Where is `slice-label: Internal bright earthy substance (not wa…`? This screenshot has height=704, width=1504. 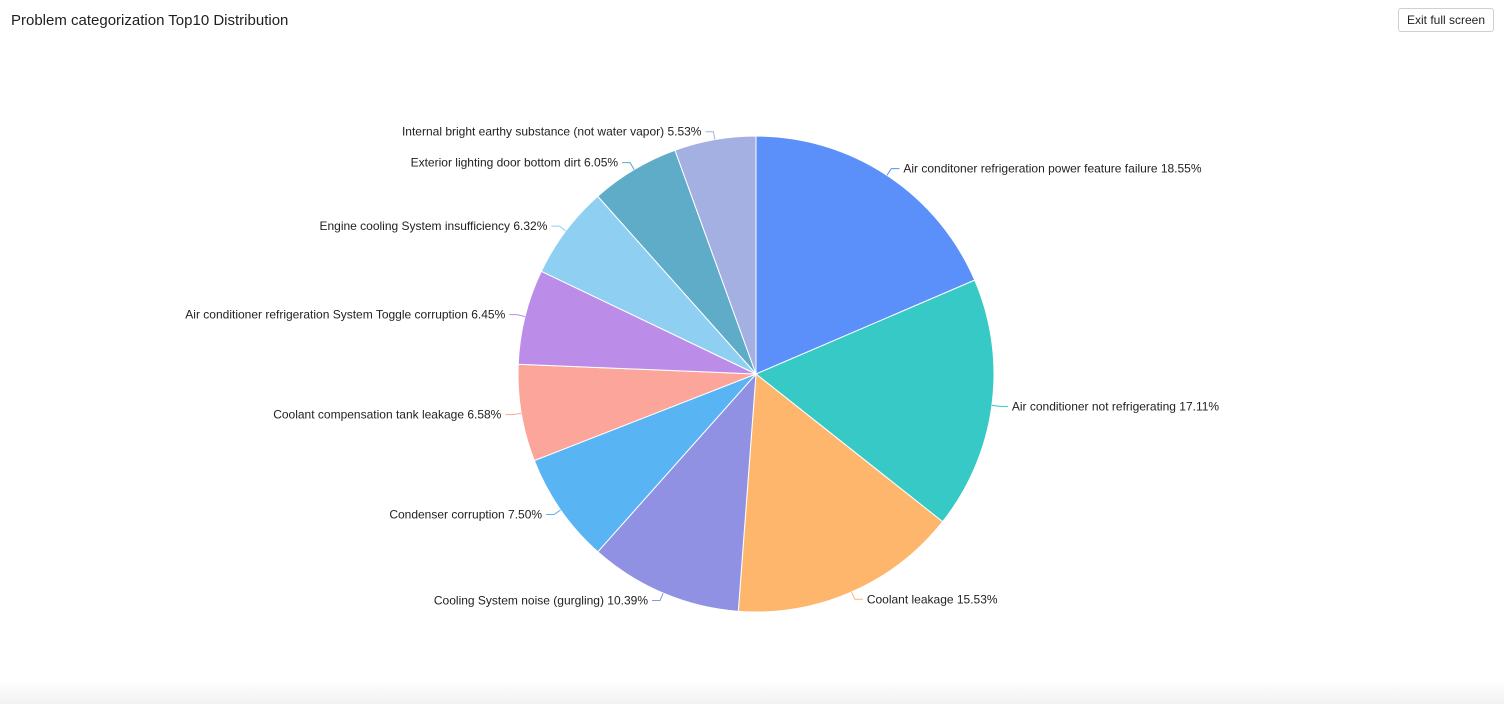 slice-label: Internal bright earthy substance (not wa… is located at coordinates (552, 132).